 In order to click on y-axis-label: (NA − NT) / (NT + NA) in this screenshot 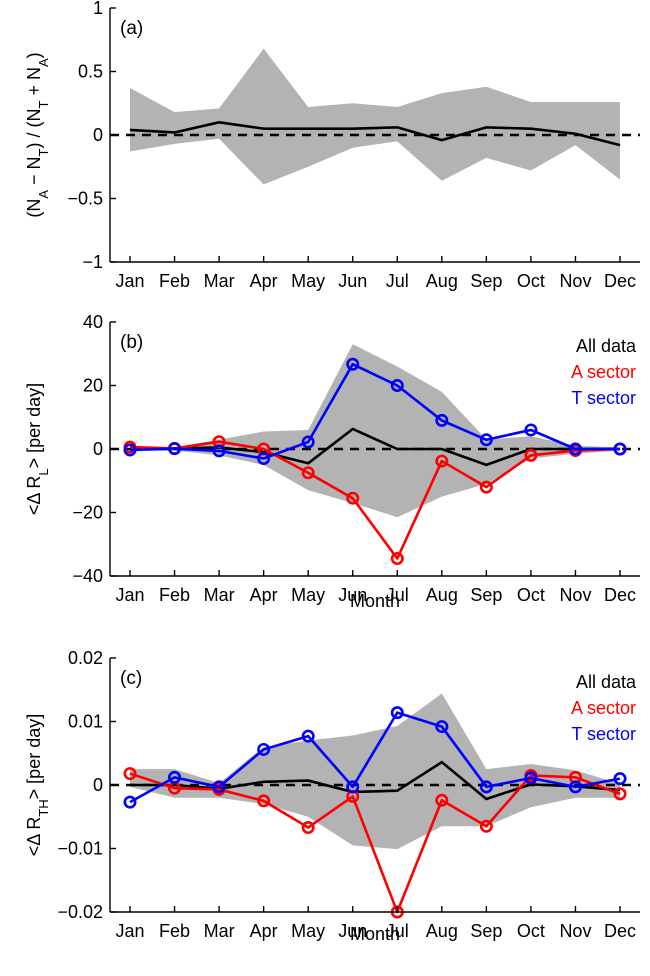, I will do `click(37, 134)`.